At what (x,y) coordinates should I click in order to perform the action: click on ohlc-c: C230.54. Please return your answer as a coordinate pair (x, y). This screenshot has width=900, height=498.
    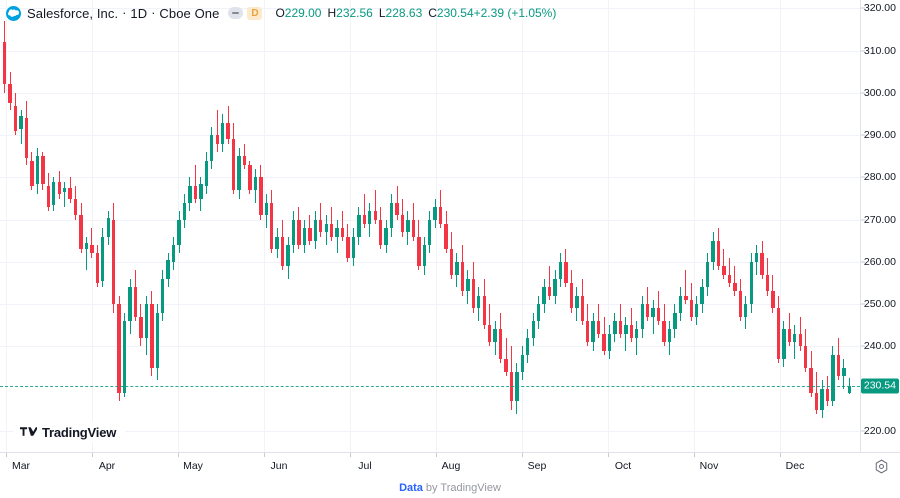
    Looking at the image, I should click on (451, 13).